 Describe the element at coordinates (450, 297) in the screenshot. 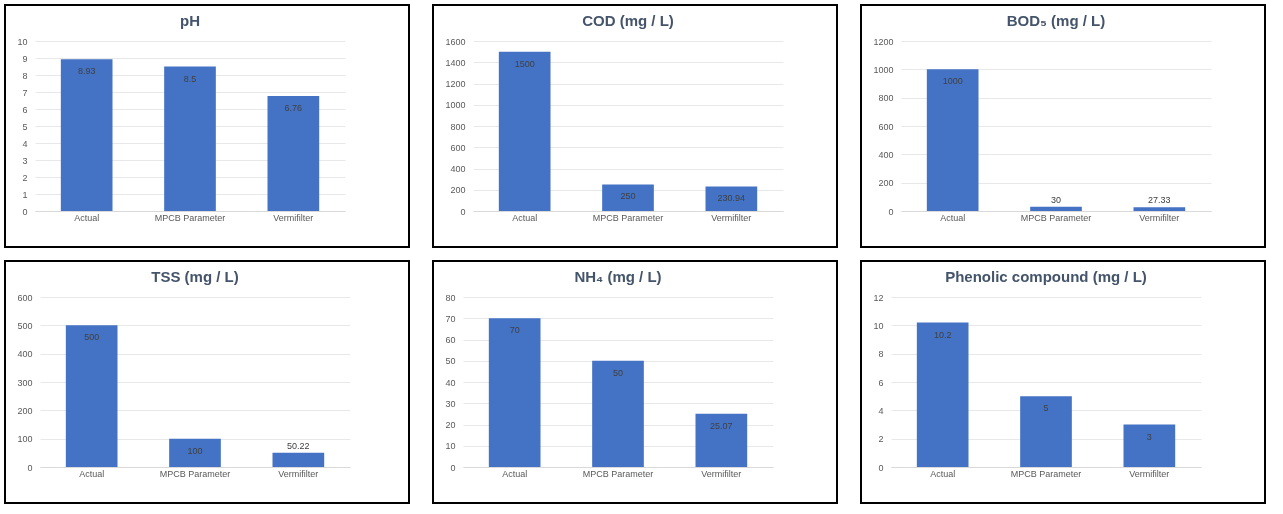

I see `y-tick-label: 80` at that location.